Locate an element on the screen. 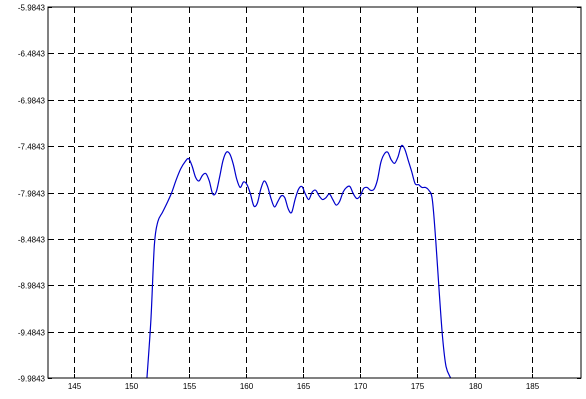  x-tick-labels: 145 150 155 160 165 170 175 180 185 is located at coordinates (304, 386).